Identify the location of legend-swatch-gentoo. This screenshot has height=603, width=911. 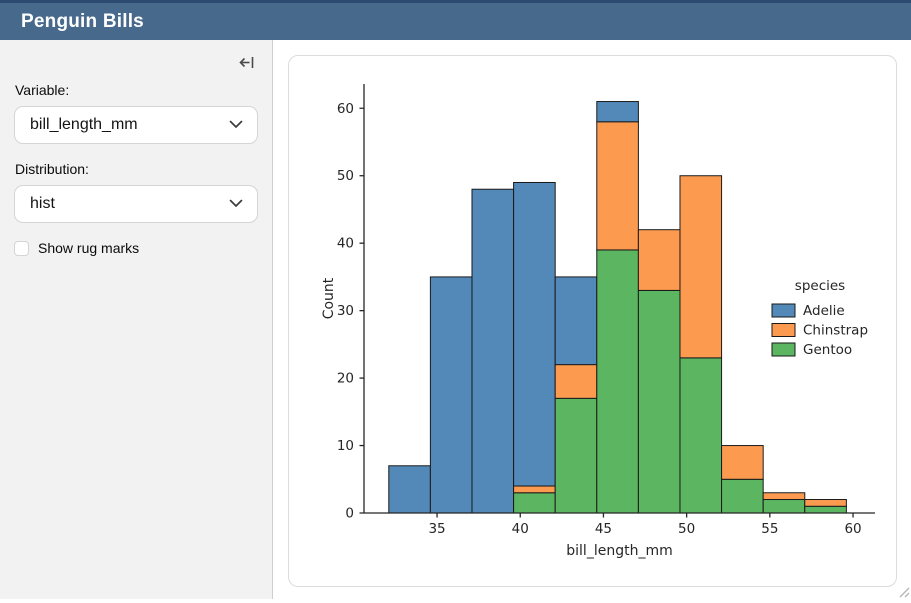
(783, 349).